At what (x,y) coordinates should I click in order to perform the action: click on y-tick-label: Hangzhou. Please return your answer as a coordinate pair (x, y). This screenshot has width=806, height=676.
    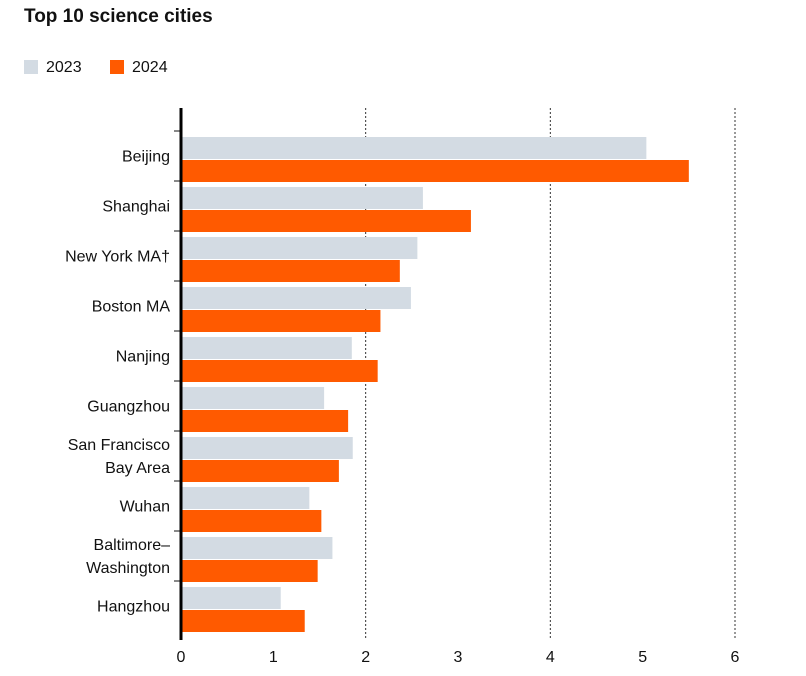
    Looking at the image, I should click on (133, 607).